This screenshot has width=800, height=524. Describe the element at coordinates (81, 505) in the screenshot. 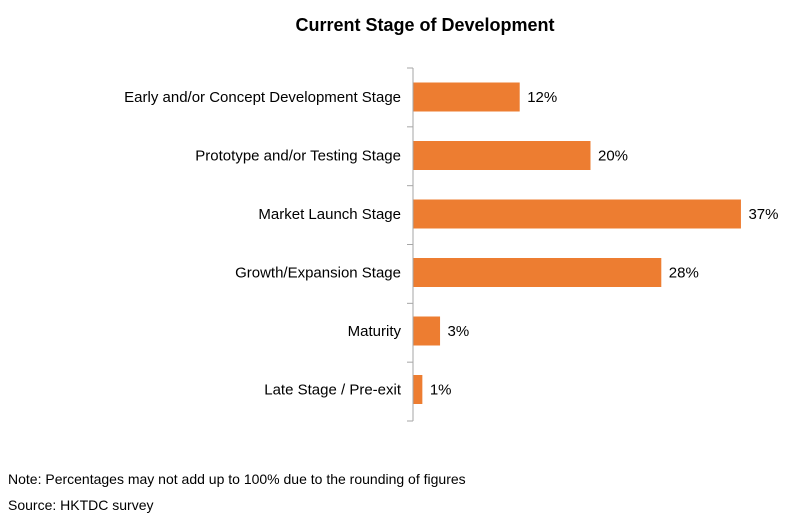

I see `footnote-source: Source: HKTDC survey` at that location.